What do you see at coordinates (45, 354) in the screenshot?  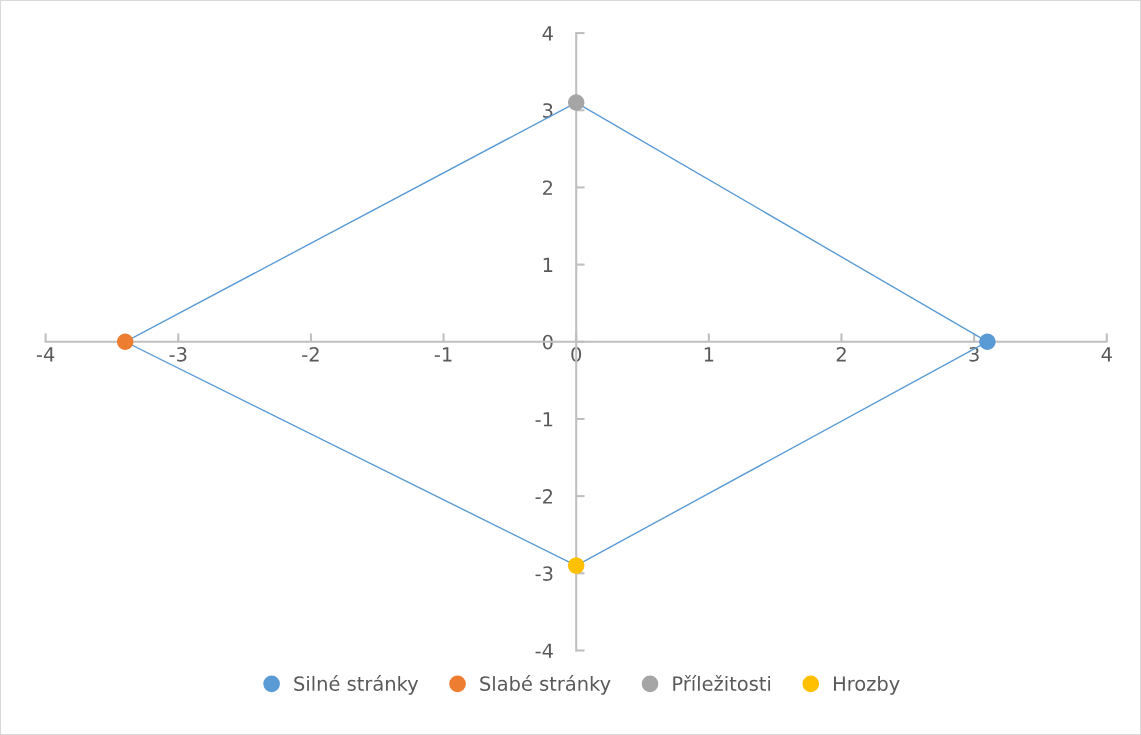 I see `x-tick-label: -4` at bounding box center [45, 354].